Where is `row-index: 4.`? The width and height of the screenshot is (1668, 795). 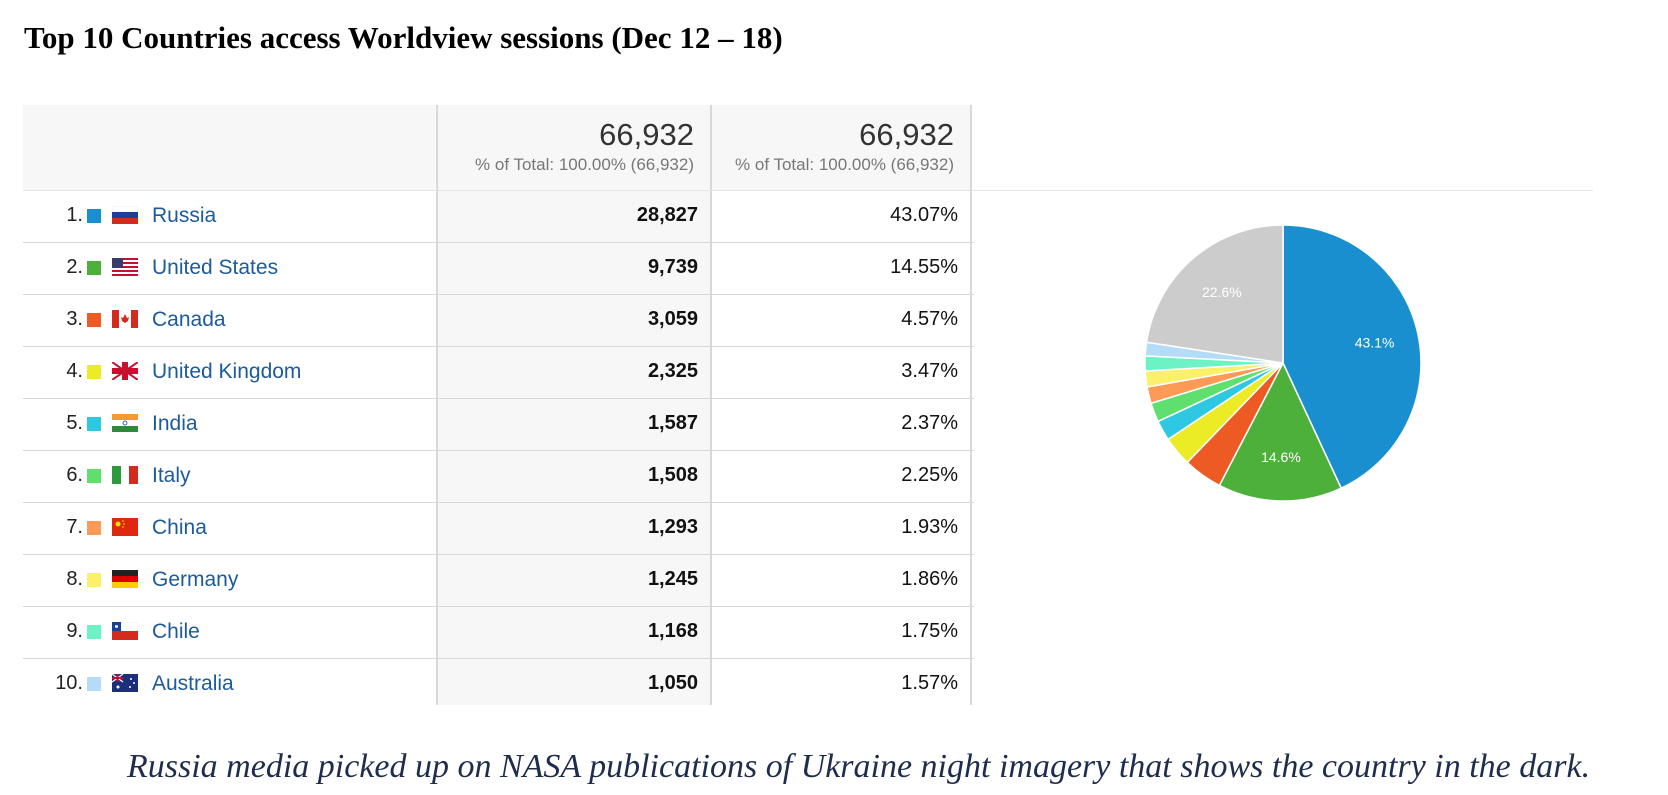
row-index: 4. is located at coordinates (74, 371).